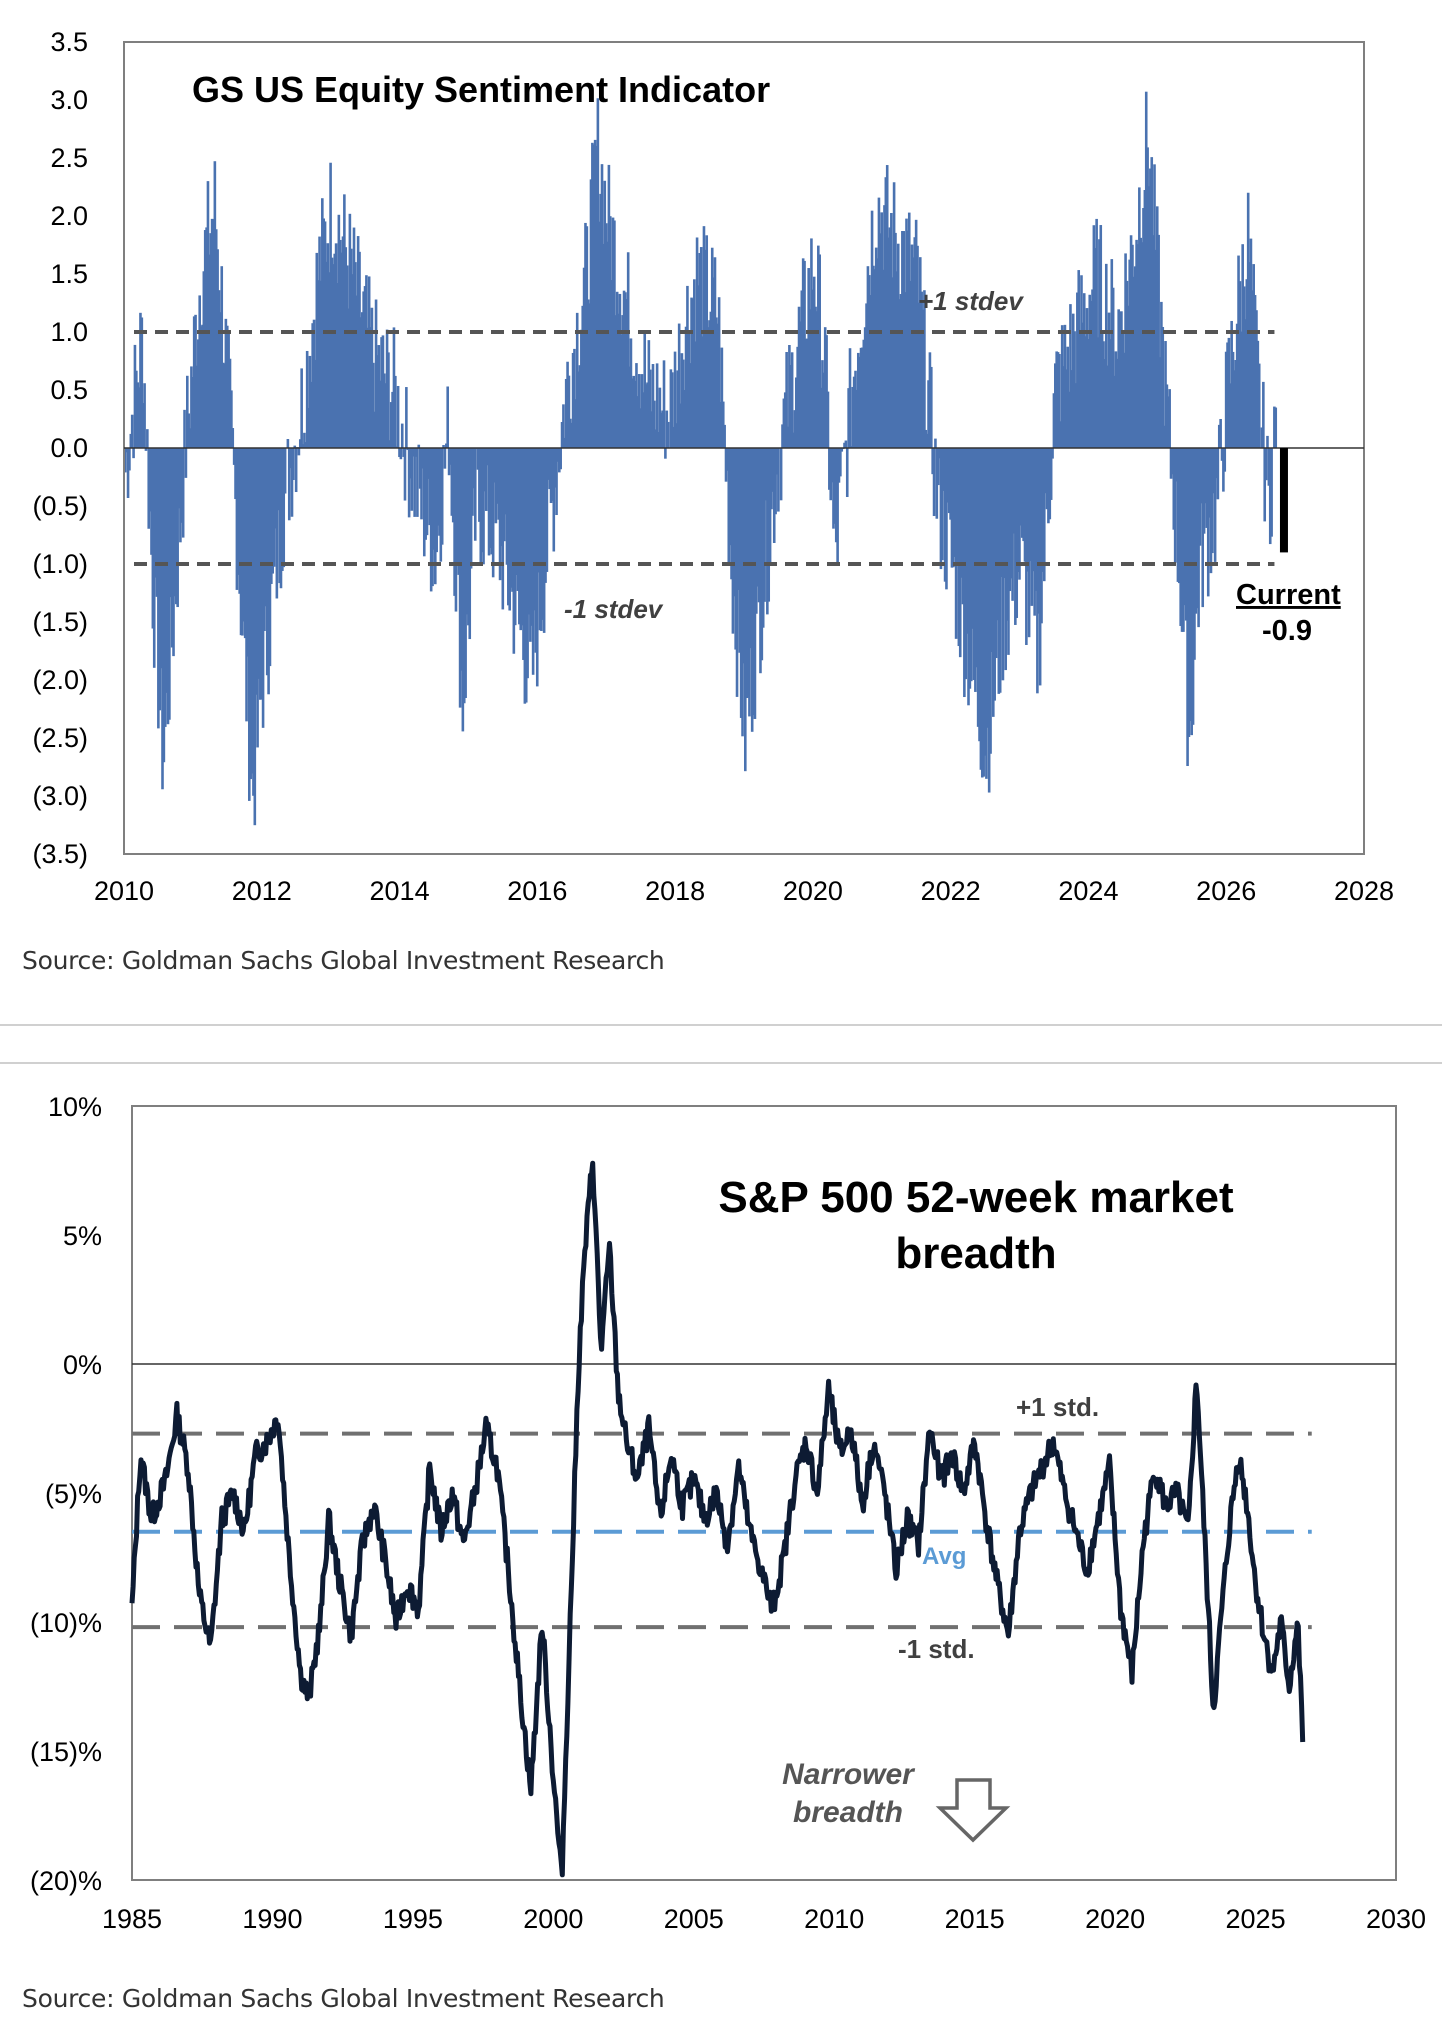 This screenshot has width=1442, height=2024. Describe the element at coordinates (1057, 1407) in the screenshot. I see `plus-std-label: +1 std.` at that location.